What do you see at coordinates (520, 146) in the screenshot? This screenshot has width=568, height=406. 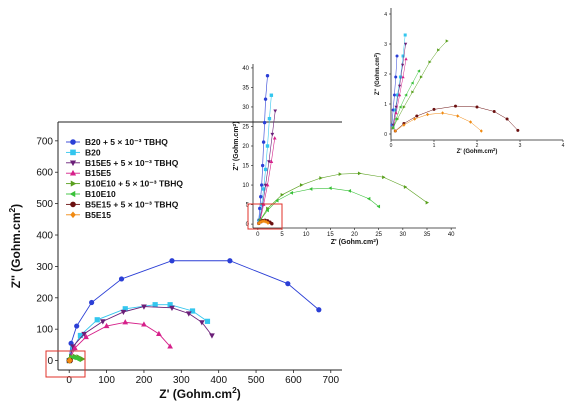 I see `x-tick-label: 3` at bounding box center [520, 146].